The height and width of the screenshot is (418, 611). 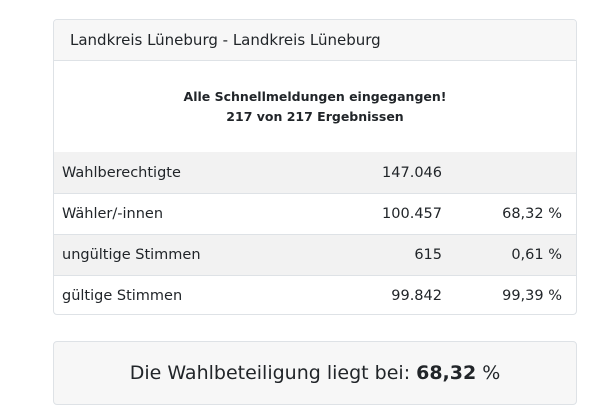 What do you see at coordinates (270, 373) in the screenshot?
I see `turnout-label: Die Wahlbeteiligung liegt bei:` at bounding box center [270, 373].